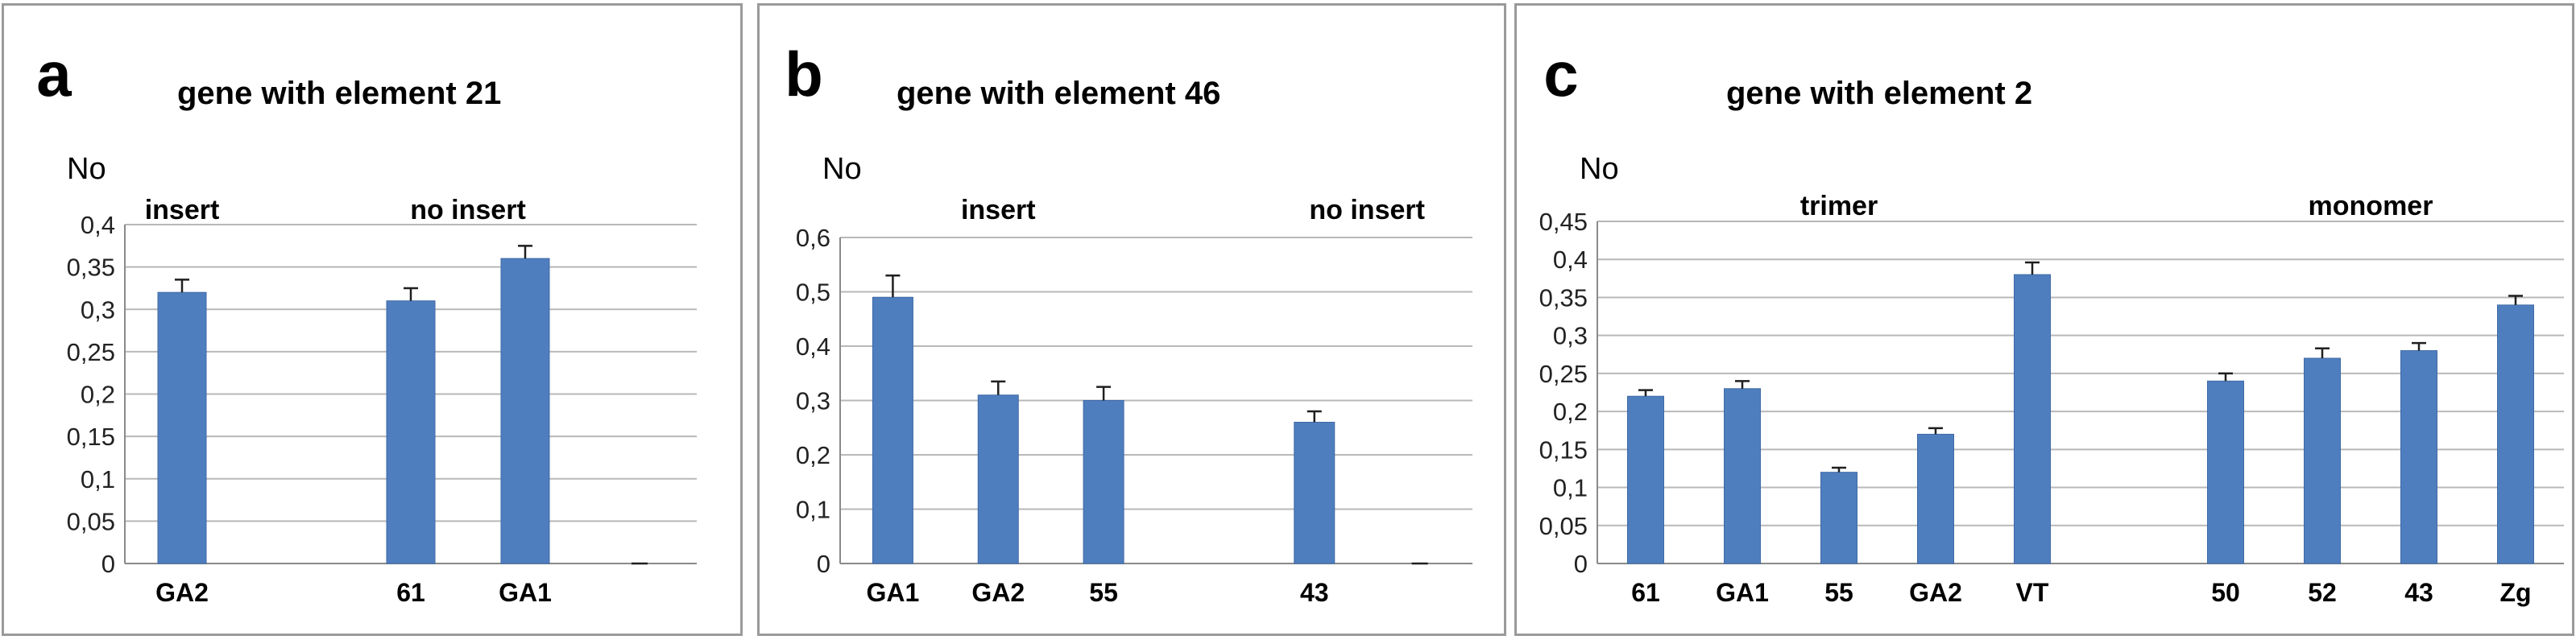 This screenshot has width=2576, height=644. What do you see at coordinates (813, 293) in the screenshot?
I see `y-tick-label: 0,5` at bounding box center [813, 293].